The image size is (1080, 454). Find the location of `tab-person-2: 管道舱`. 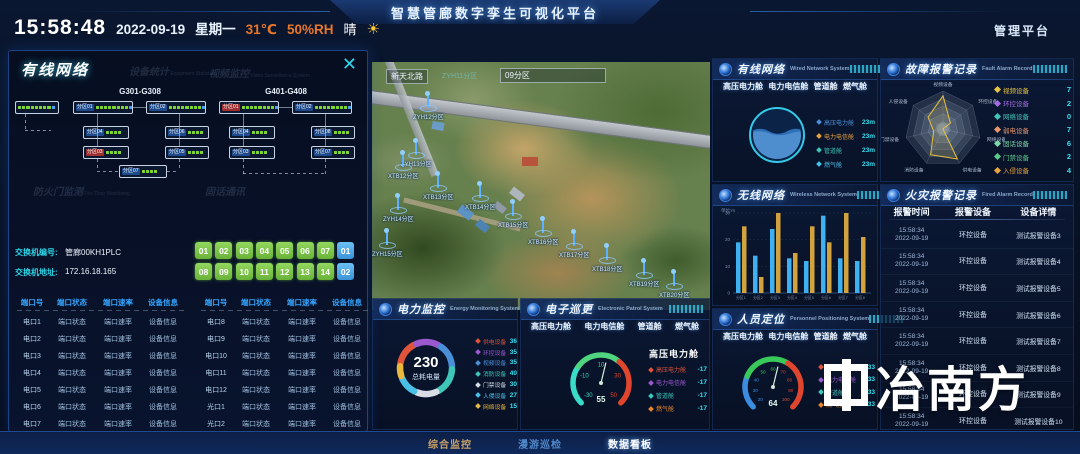

tab-person-2: 管道舱 is located at coordinates (825, 336).